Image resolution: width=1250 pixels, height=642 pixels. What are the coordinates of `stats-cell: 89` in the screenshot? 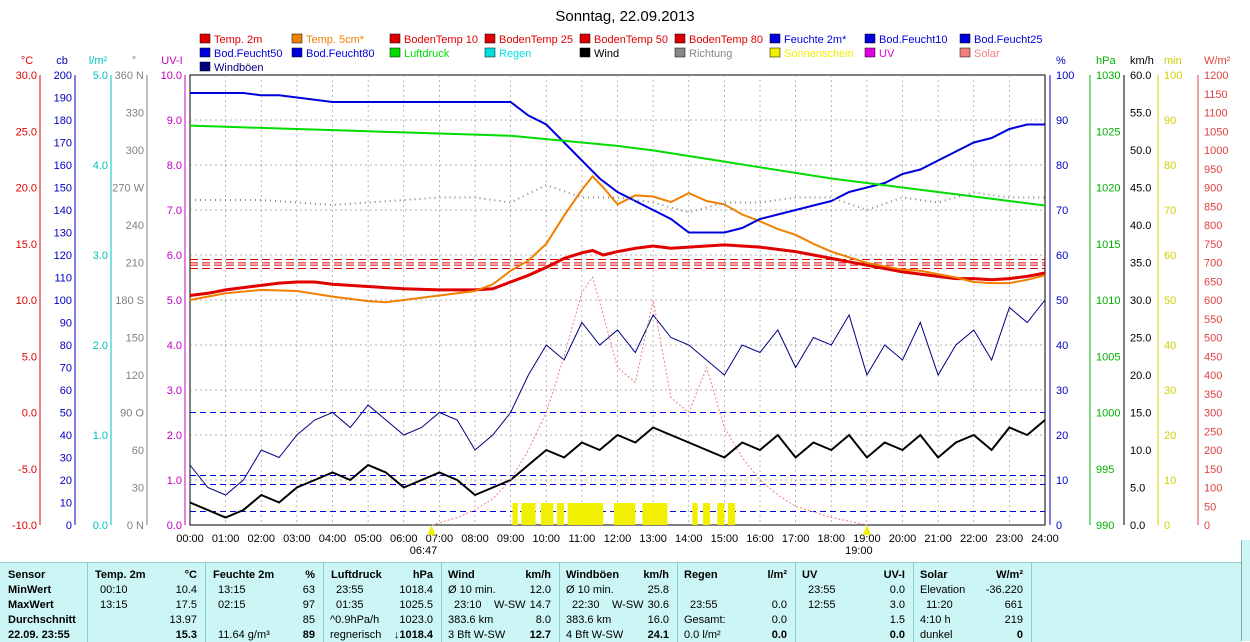 It's located at (309, 635).